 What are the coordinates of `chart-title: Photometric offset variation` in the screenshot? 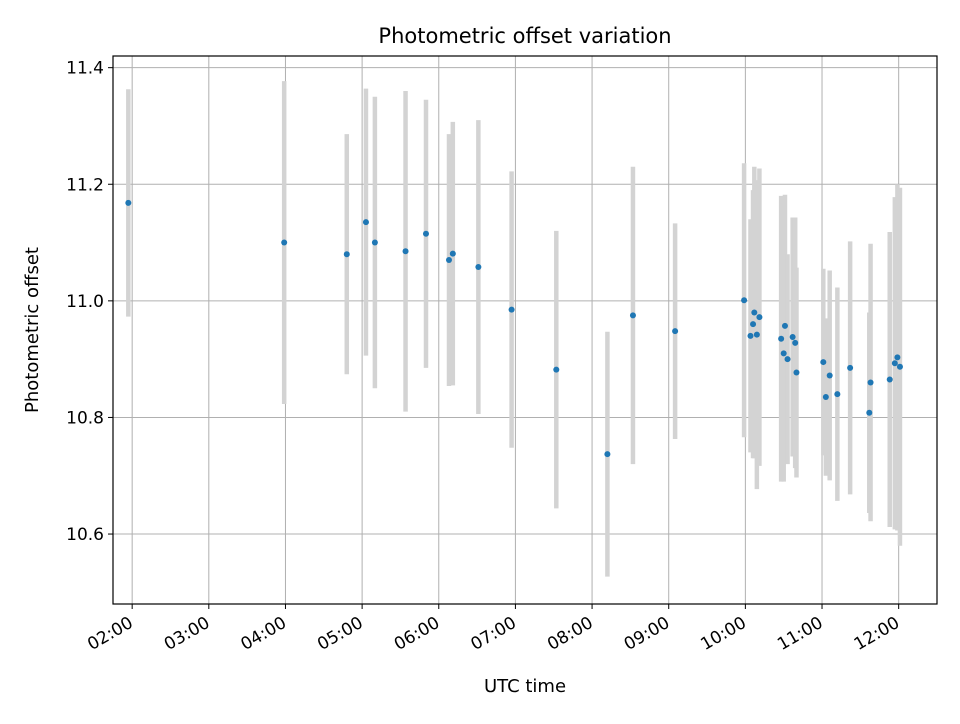 It's located at (524, 36).